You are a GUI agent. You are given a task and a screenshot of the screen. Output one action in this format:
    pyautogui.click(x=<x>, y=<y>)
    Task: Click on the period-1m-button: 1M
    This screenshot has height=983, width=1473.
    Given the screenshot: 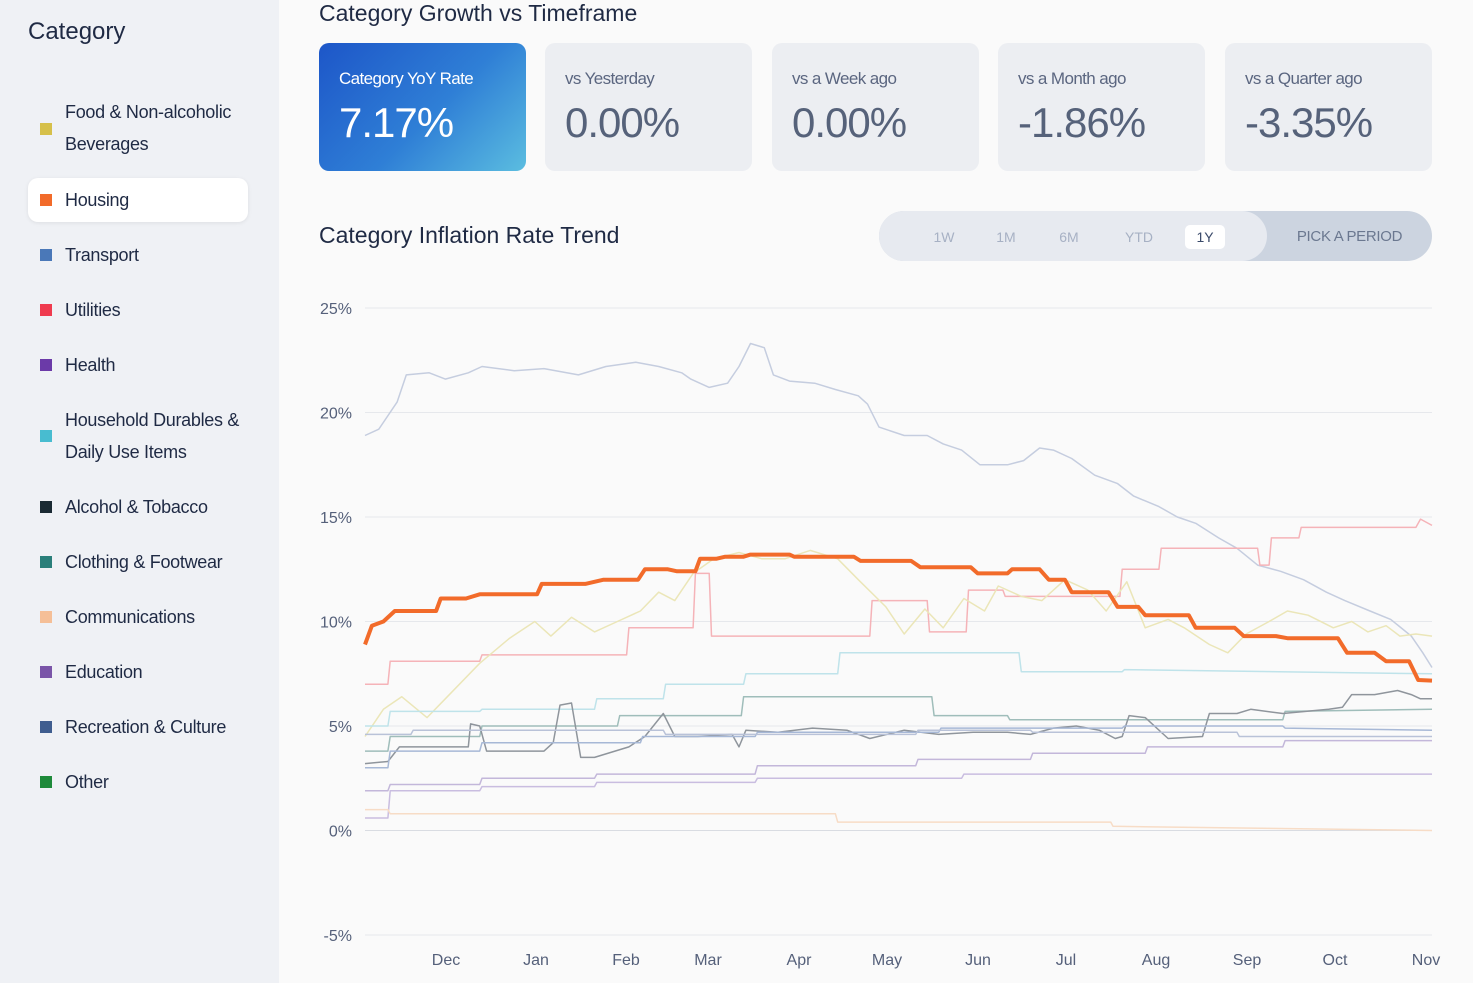 What is the action you would take?
    pyautogui.click(x=1006, y=237)
    